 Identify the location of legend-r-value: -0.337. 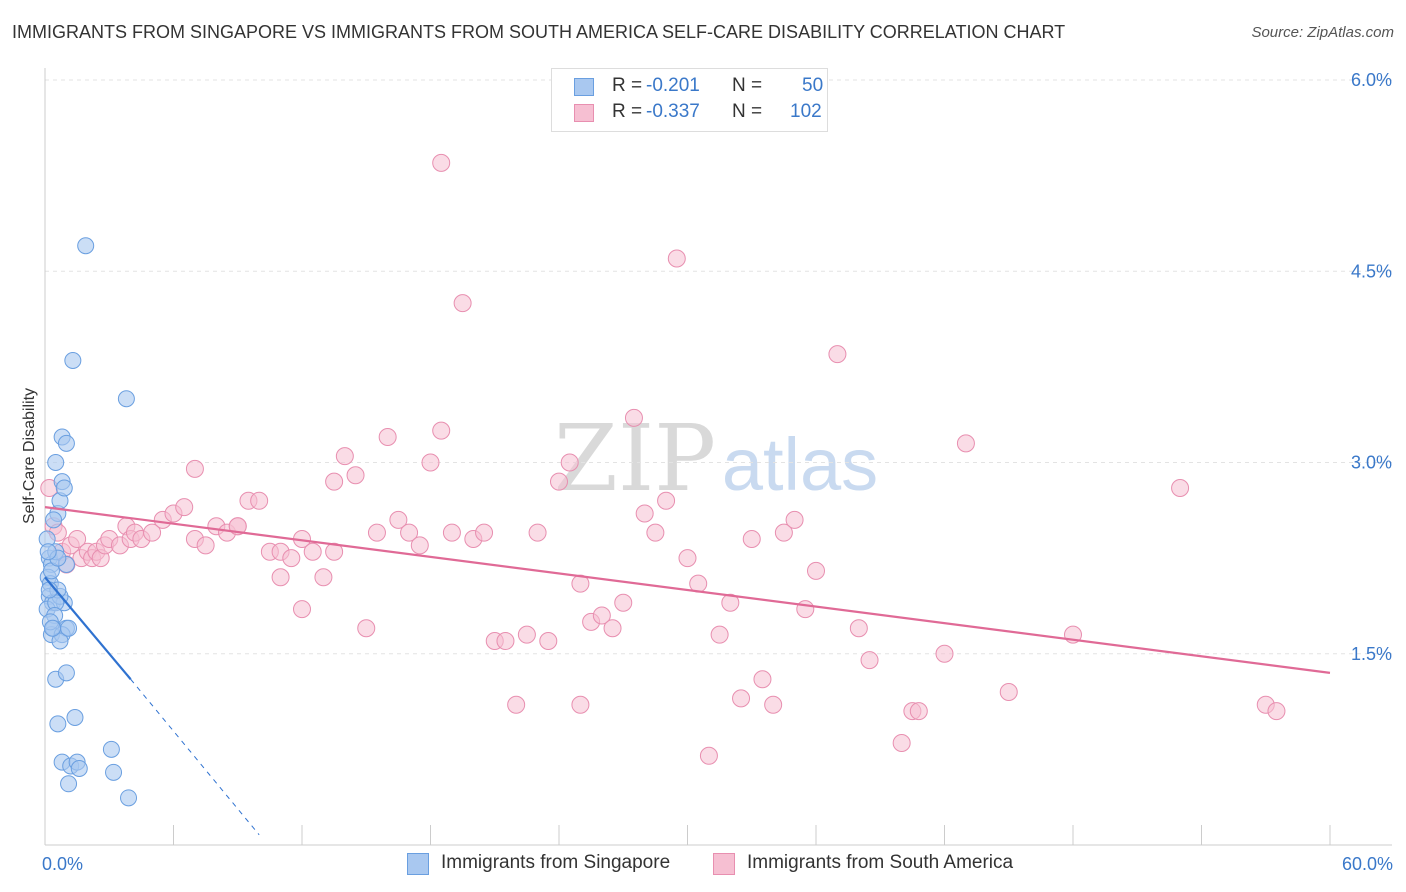
(673, 111).